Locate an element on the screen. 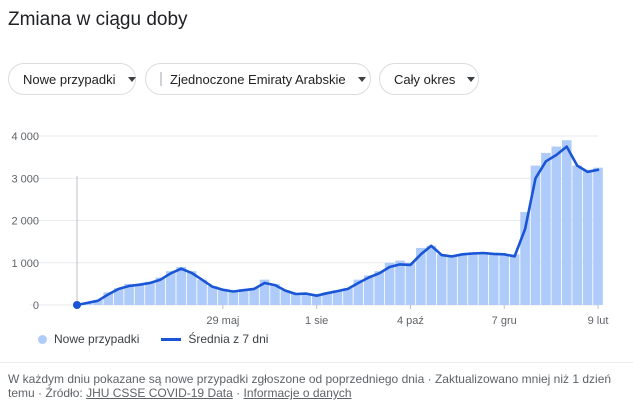 The height and width of the screenshot is (404, 633). x-tick-label: 29 maj is located at coordinates (222, 321).